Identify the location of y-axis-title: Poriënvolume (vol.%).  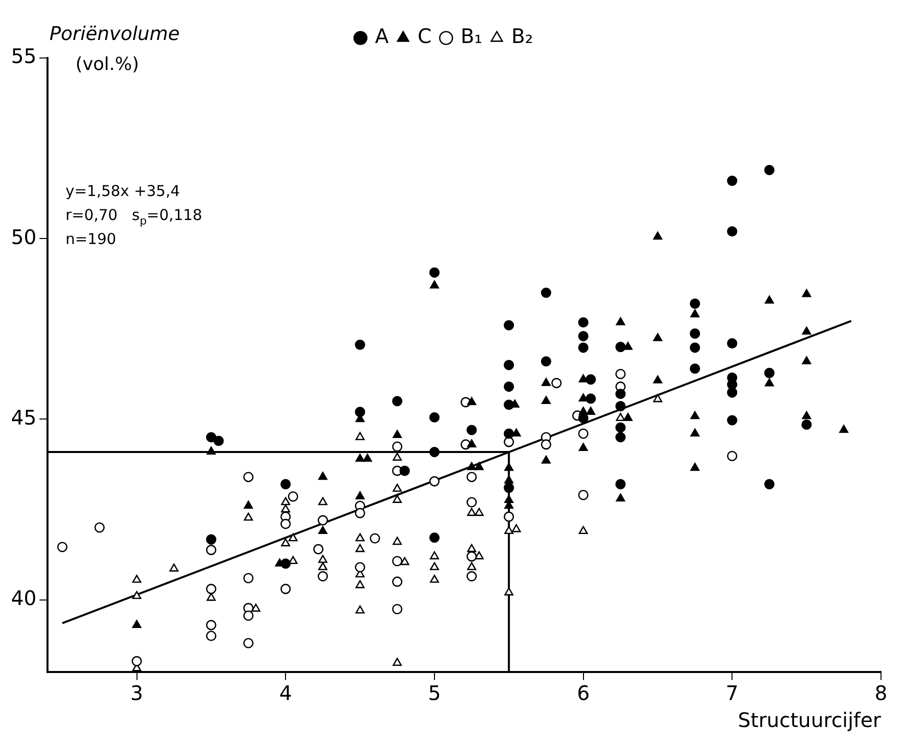
(114, 49).